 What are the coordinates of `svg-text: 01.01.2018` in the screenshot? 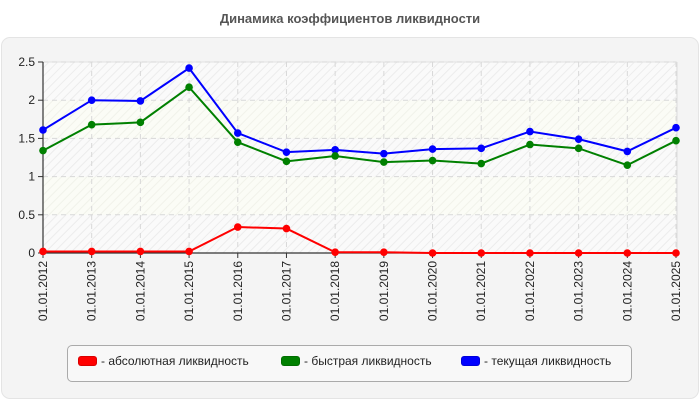 It's located at (335, 291).